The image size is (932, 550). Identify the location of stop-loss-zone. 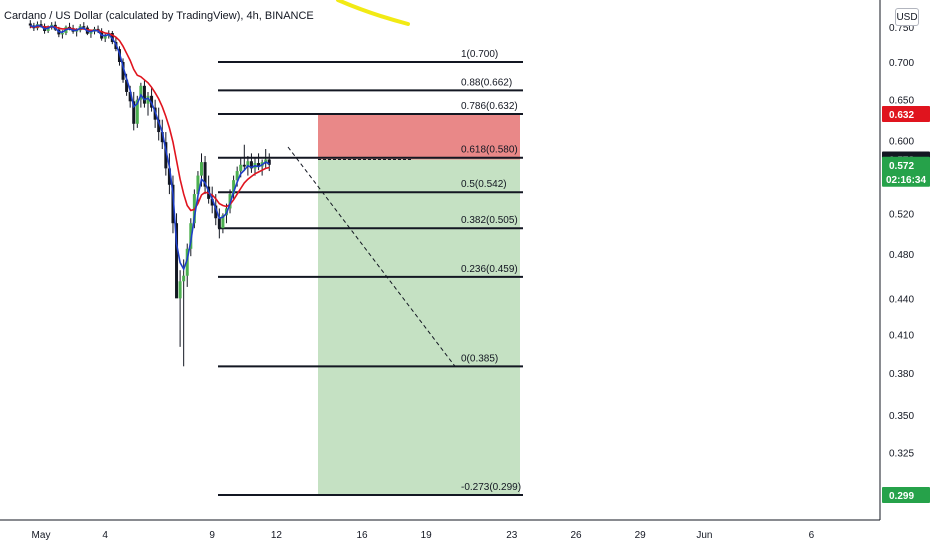
(419, 137).